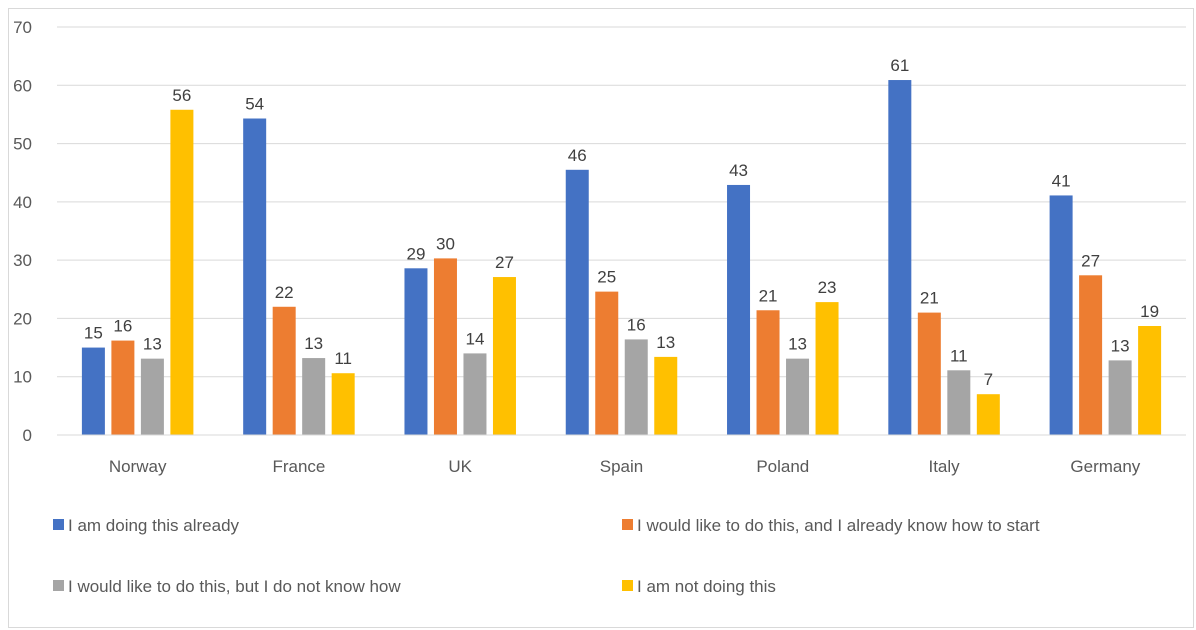 The height and width of the screenshot is (630, 1196). What do you see at coordinates (416, 253) in the screenshot?
I see `data-label: 29` at bounding box center [416, 253].